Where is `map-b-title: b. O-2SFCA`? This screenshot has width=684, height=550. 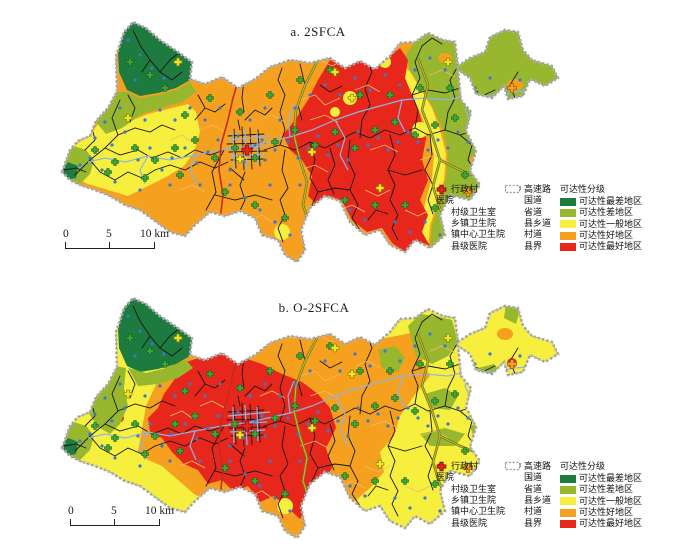 map-b-title: b. O-2SFCA is located at coordinates (314, 307).